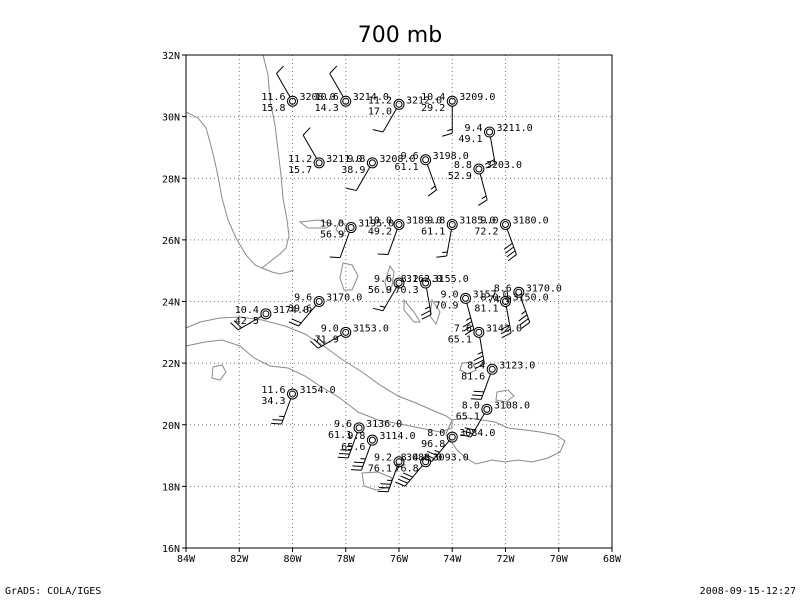 The image size is (800, 600). I want to click on station-model: 10.056.9 3195.0, so click(357, 239).